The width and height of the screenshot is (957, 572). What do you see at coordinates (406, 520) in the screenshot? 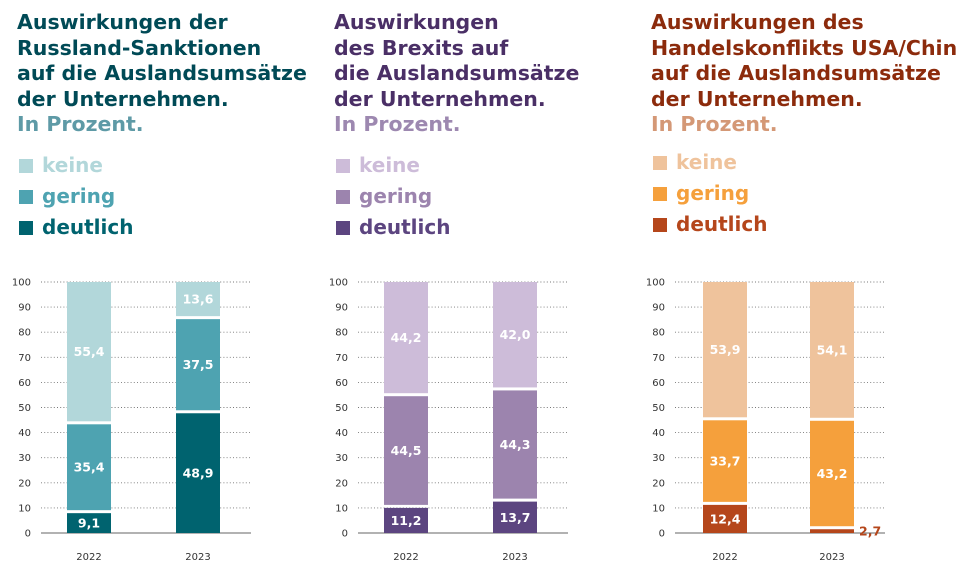
I see `data-label: 11,2` at bounding box center [406, 520].